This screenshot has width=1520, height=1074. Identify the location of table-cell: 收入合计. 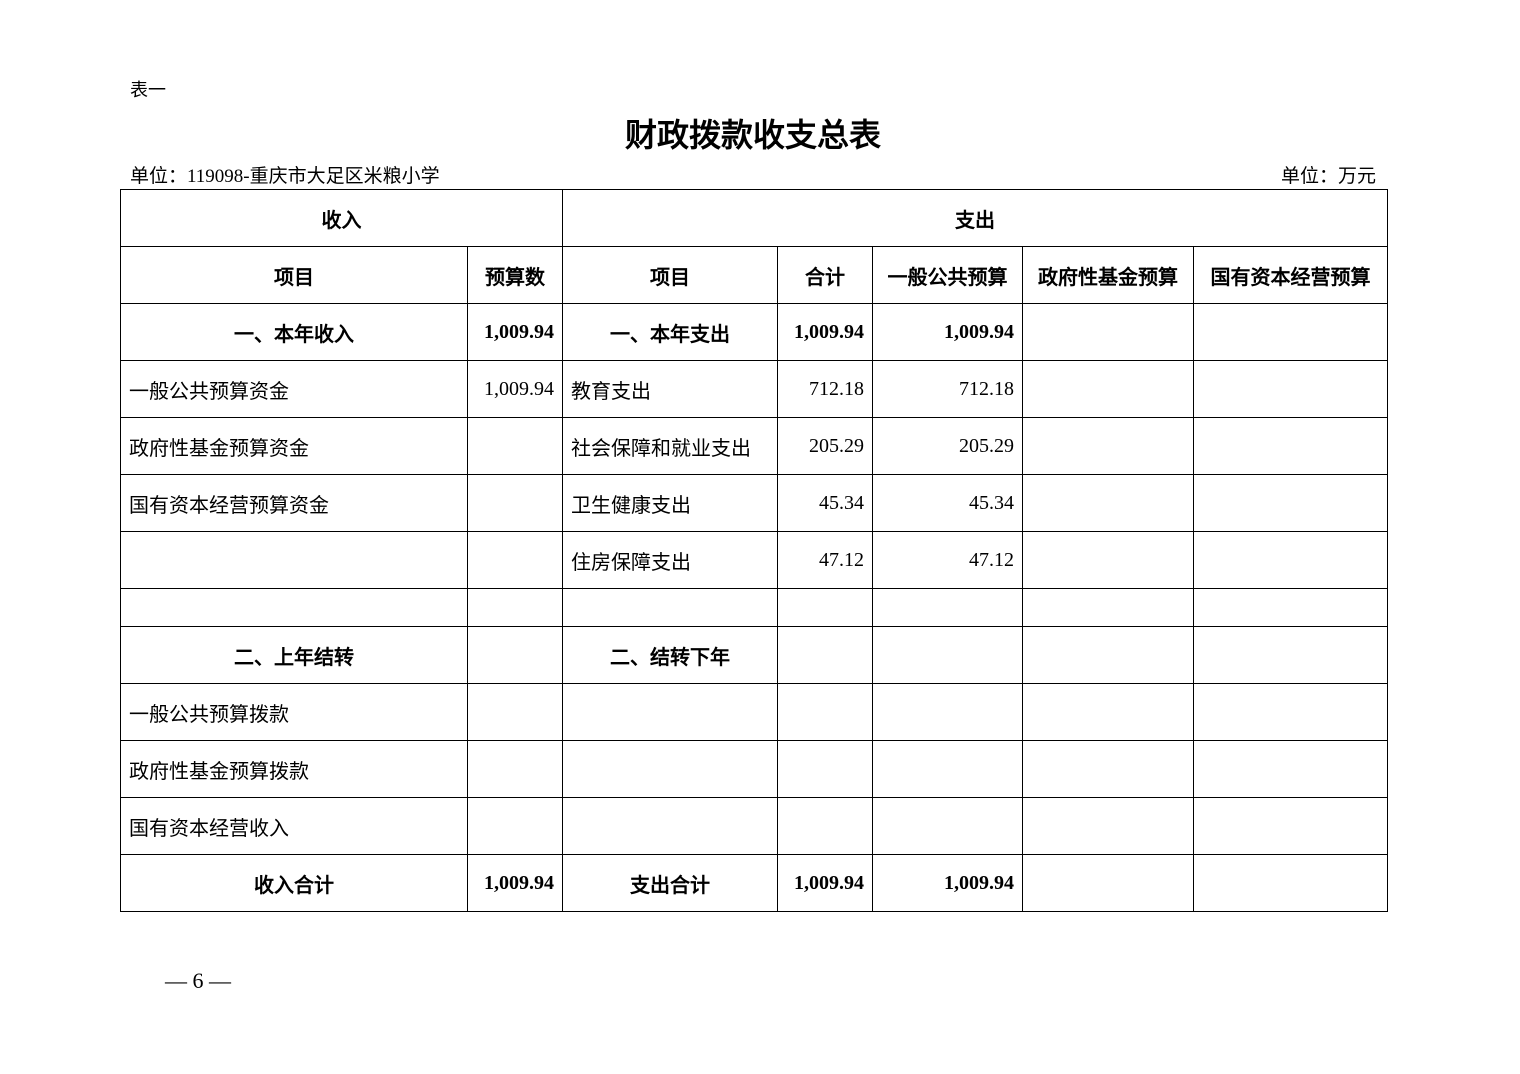
(294, 883).